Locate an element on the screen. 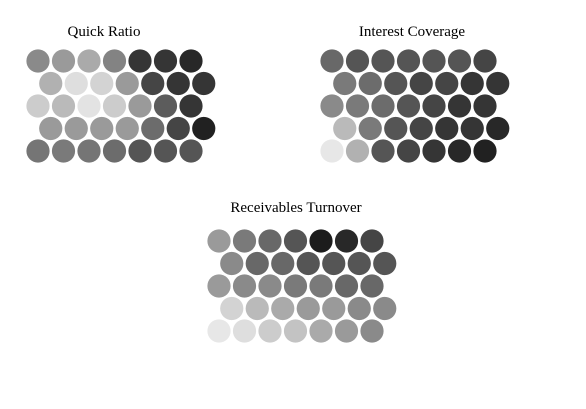 This screenshot has width=586, height=409. quick-ratio-cell-r1-c6 is located at coordinates (204, 83).